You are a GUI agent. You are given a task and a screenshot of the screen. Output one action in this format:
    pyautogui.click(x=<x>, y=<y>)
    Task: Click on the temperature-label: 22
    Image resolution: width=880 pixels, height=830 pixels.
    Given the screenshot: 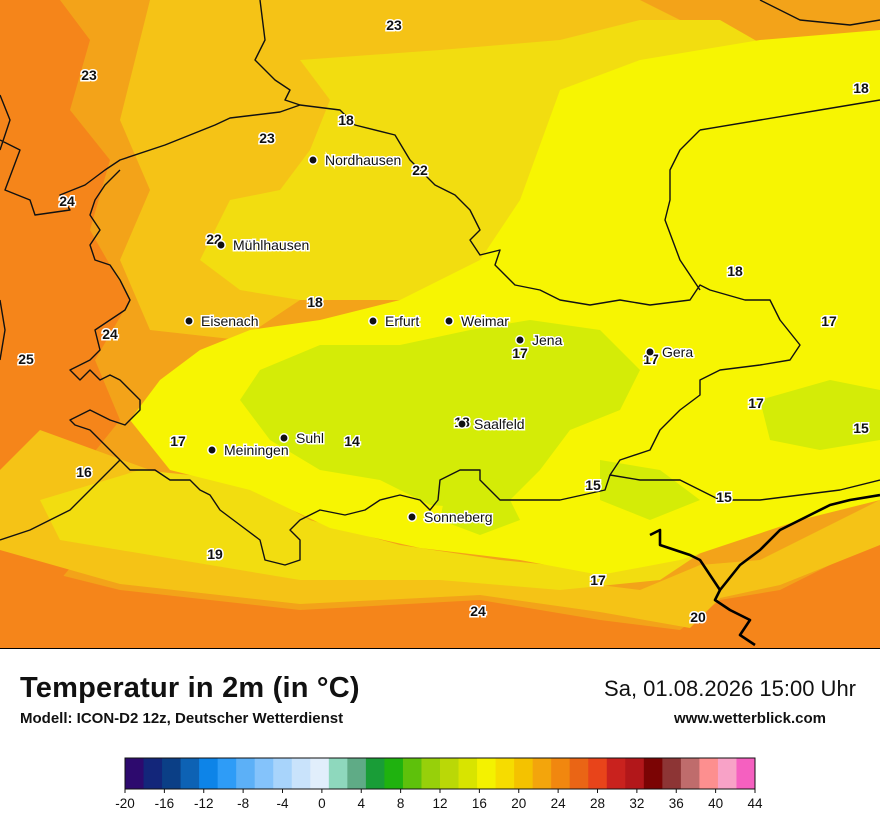 What is the action you would take?
    pyautogui.click(x=420, y=170)
    